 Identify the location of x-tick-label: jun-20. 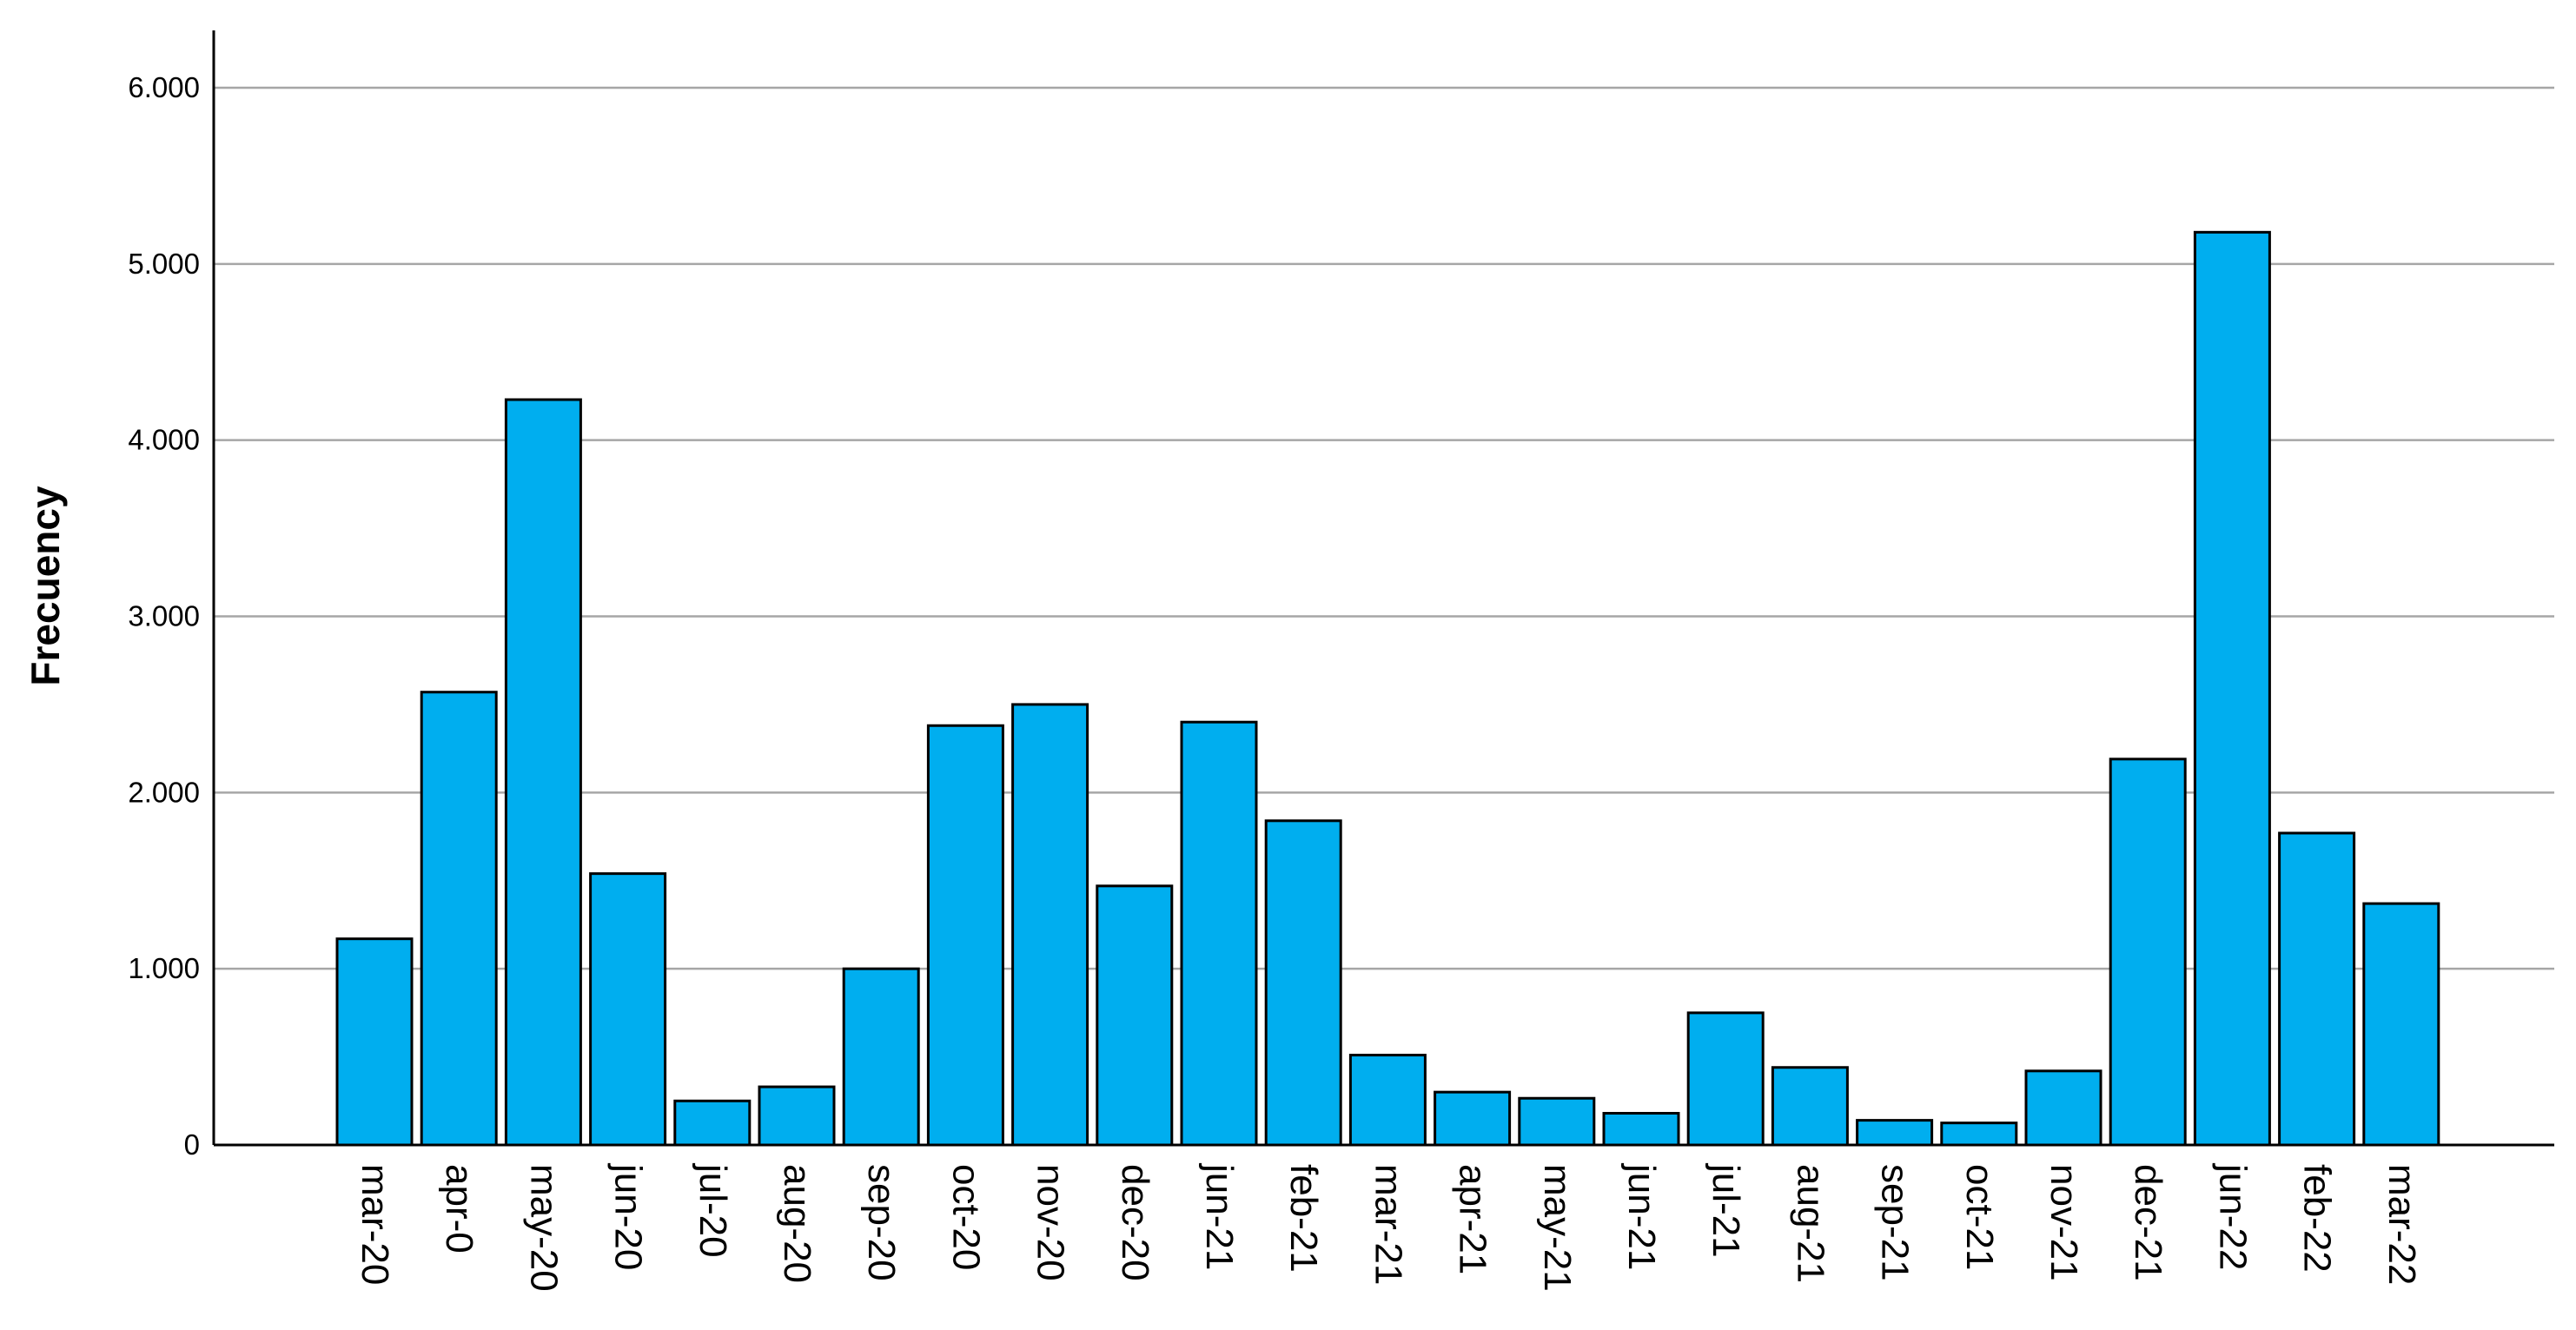
(628, 1216).